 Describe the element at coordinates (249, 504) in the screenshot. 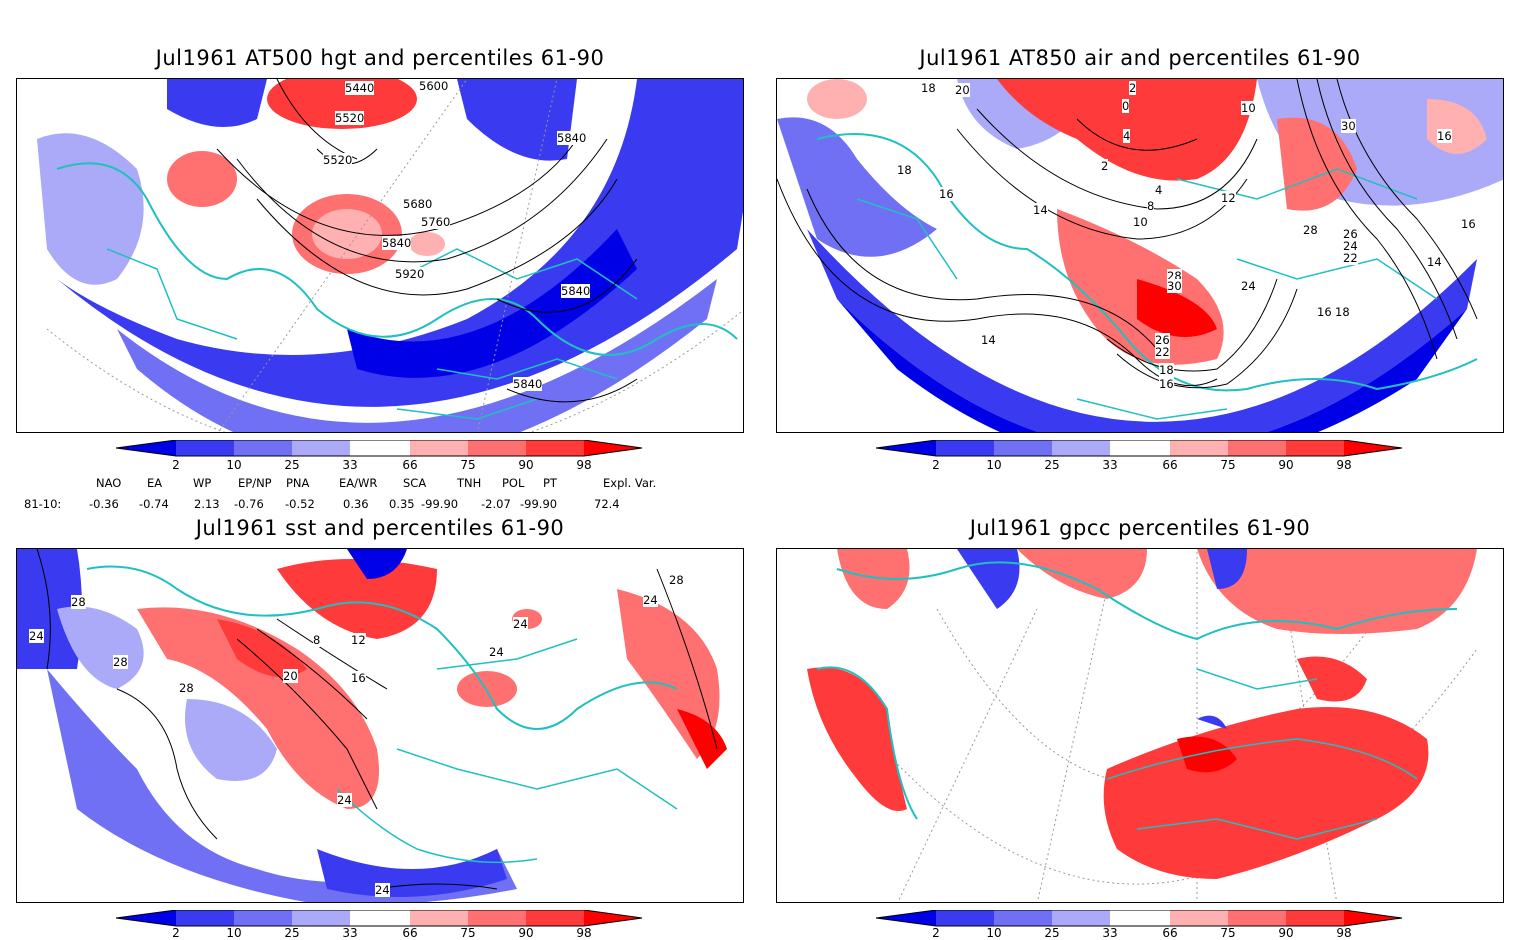

I see `index-value-epnp: -0.76` at that location.